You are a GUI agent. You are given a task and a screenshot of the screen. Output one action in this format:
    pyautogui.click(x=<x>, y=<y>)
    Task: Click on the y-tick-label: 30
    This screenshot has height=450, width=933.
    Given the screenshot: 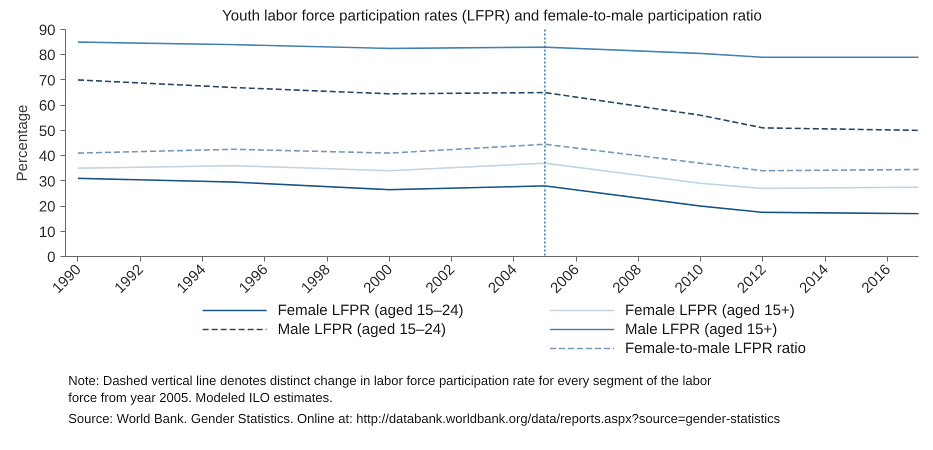 What is the action you would take?
    pyautogui.click(x=47, y=181)
    